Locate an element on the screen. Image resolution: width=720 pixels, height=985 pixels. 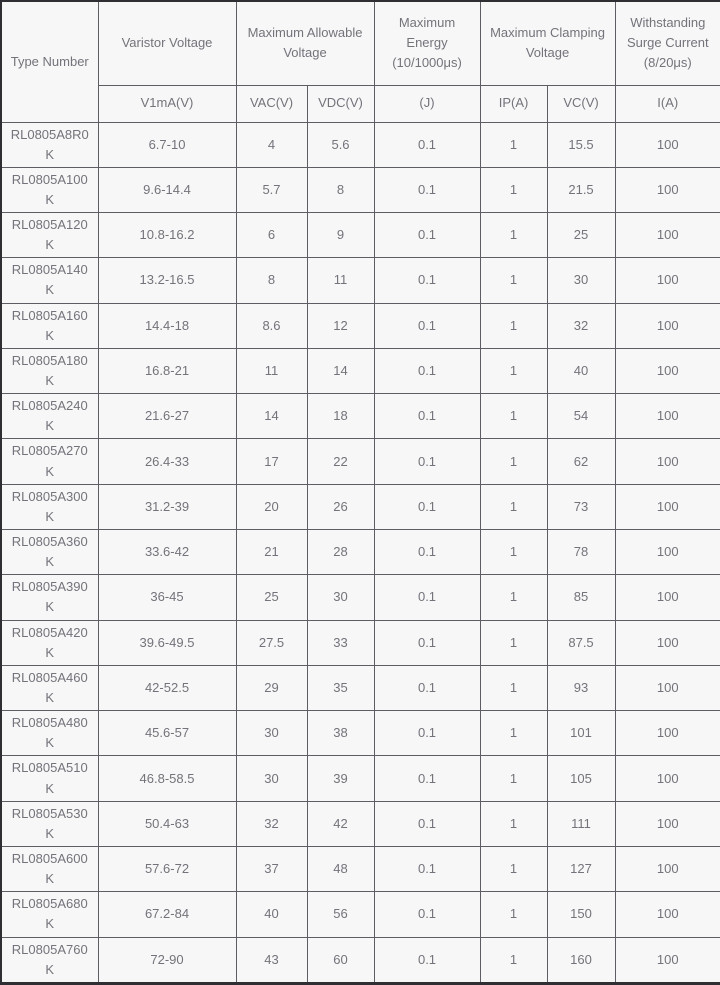
sub-header-cell-5: VC(V) is located at coordinates (581, 103).